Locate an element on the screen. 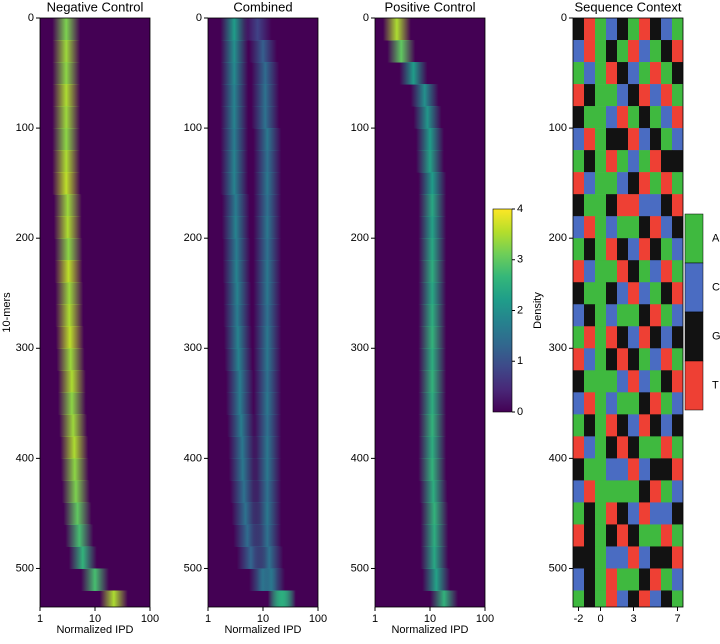  legend-label: A is located at coordinates (716, 238).